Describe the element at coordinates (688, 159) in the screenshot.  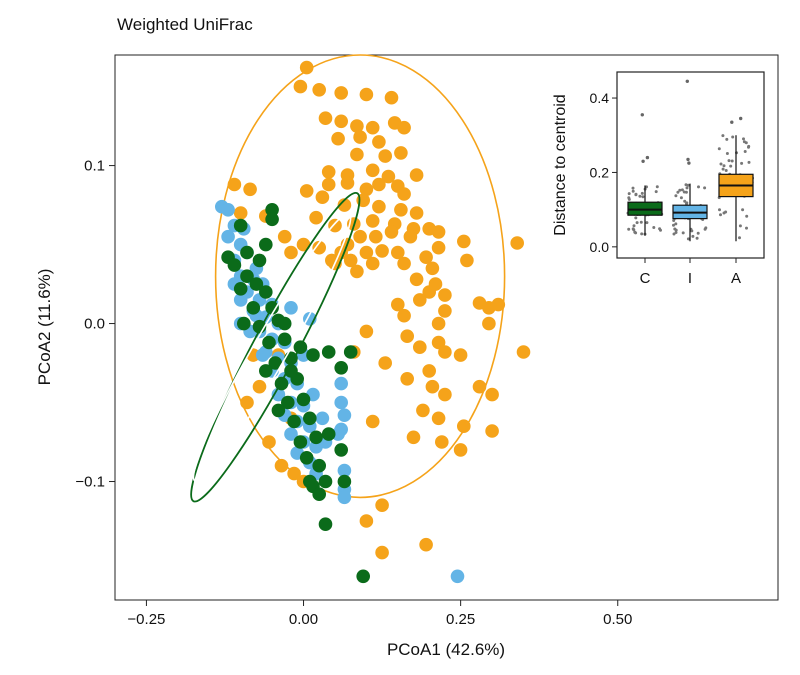
I see `inset-outlier-dot` at that location.